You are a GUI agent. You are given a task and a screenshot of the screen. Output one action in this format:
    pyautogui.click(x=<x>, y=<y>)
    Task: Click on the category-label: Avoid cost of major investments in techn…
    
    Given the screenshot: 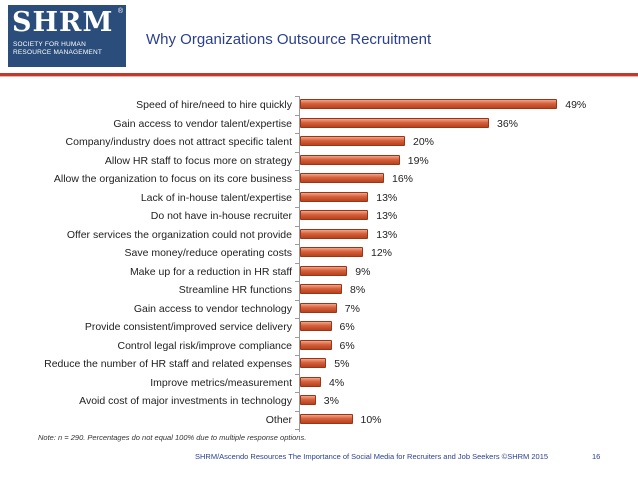 What is the action you would take?
    pyautogui.click(x=185, y=401)
    